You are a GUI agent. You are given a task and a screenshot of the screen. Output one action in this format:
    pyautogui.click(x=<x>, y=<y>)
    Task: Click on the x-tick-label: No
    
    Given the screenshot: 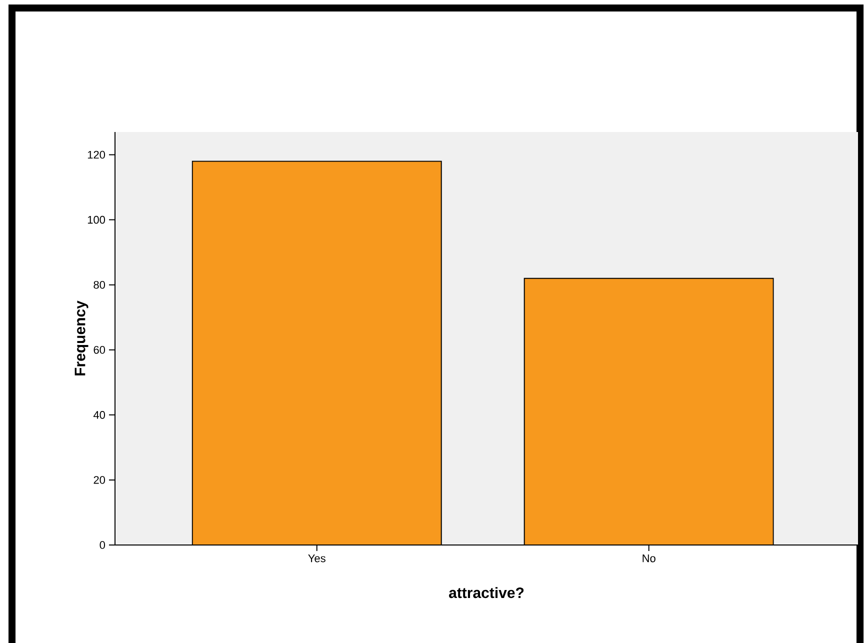 What is the action you would take?
    pyautogui.click(x=649, y=558)
    